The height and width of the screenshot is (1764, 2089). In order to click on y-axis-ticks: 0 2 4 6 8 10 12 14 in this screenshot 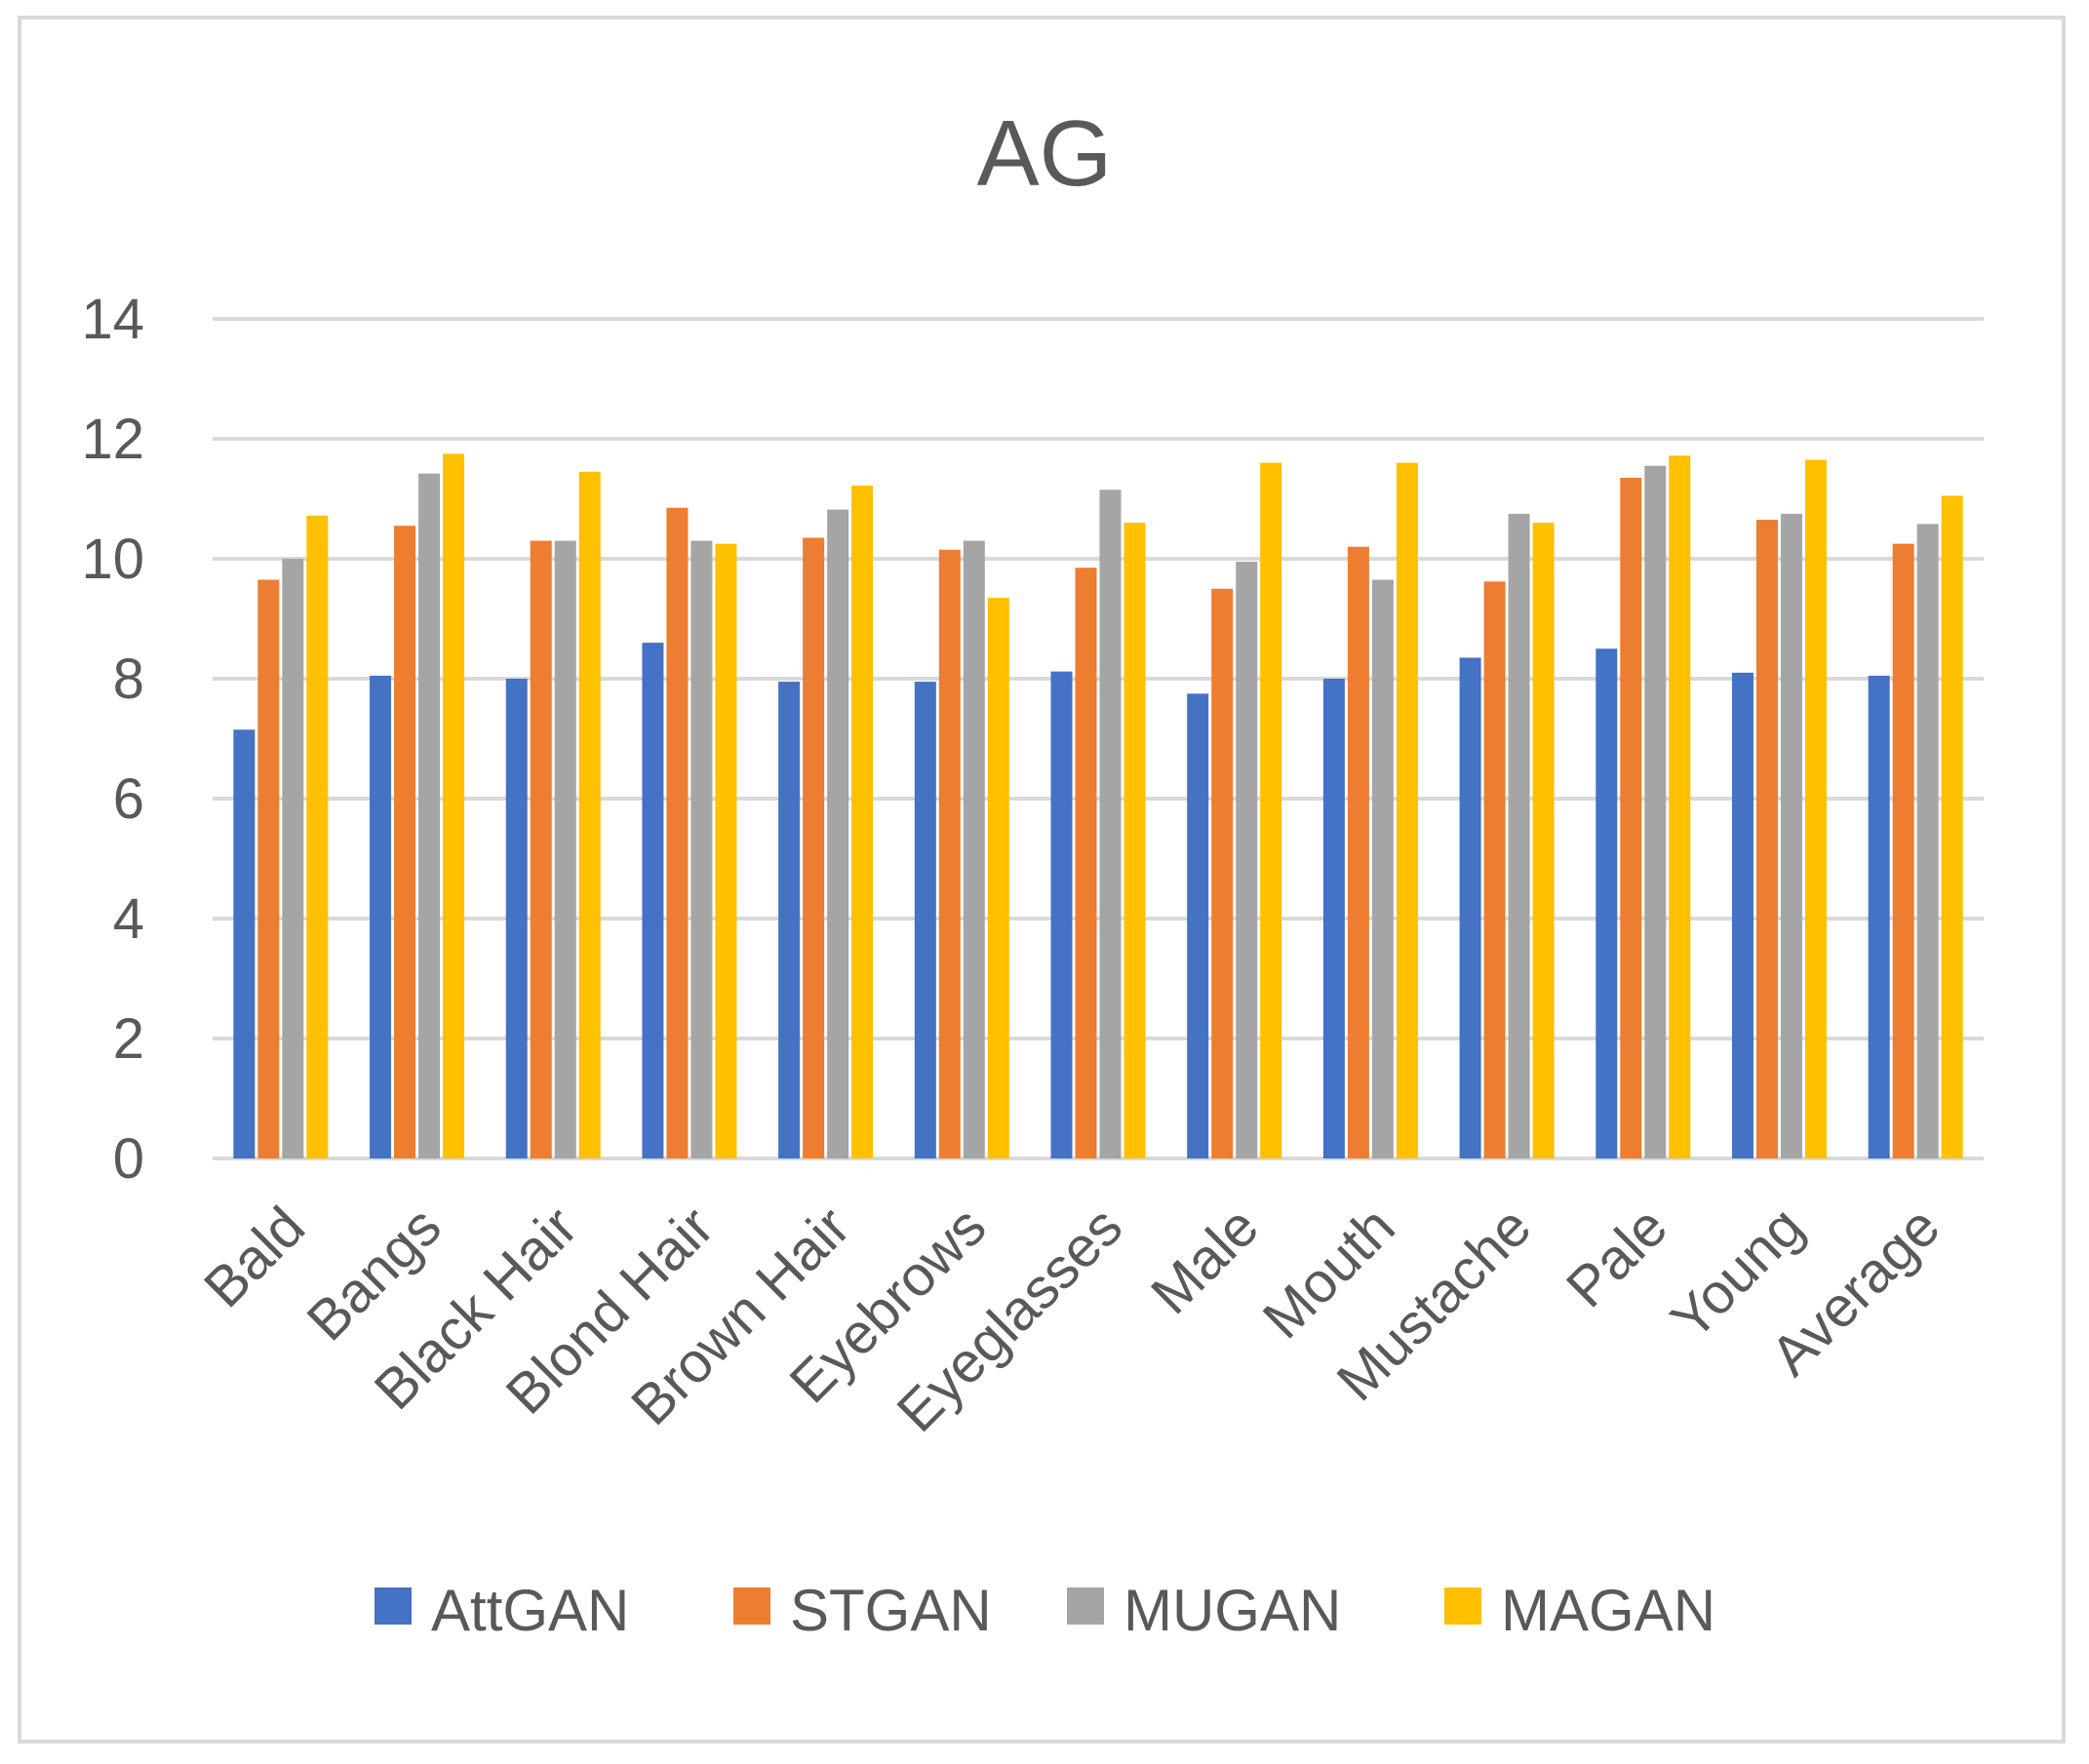, I will do `click(112, 739)`.